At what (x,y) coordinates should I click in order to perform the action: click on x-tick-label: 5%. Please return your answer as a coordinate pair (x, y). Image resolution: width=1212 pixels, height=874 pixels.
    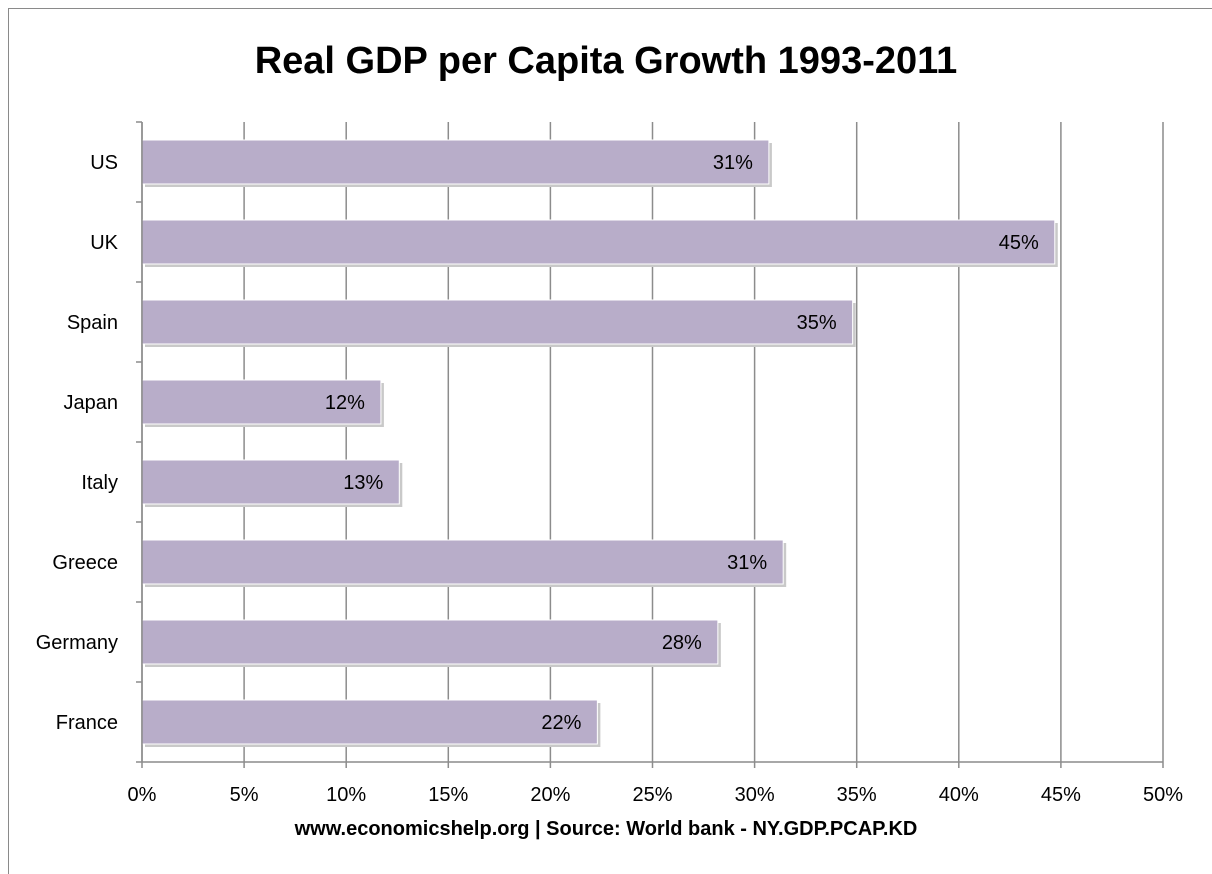
    Looking at the image, I should click on (244, 795).